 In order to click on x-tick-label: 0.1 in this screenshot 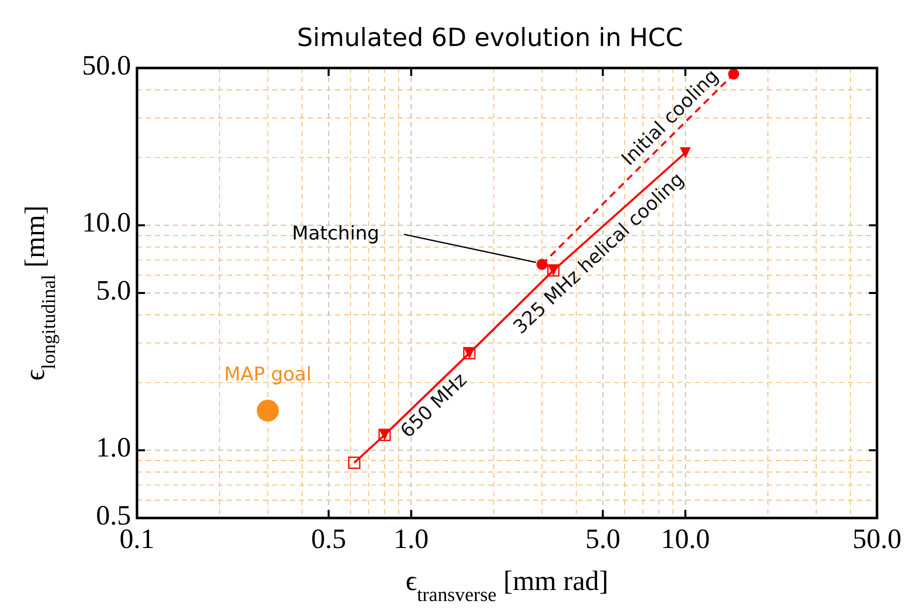, I will do `click(137, 539)`.